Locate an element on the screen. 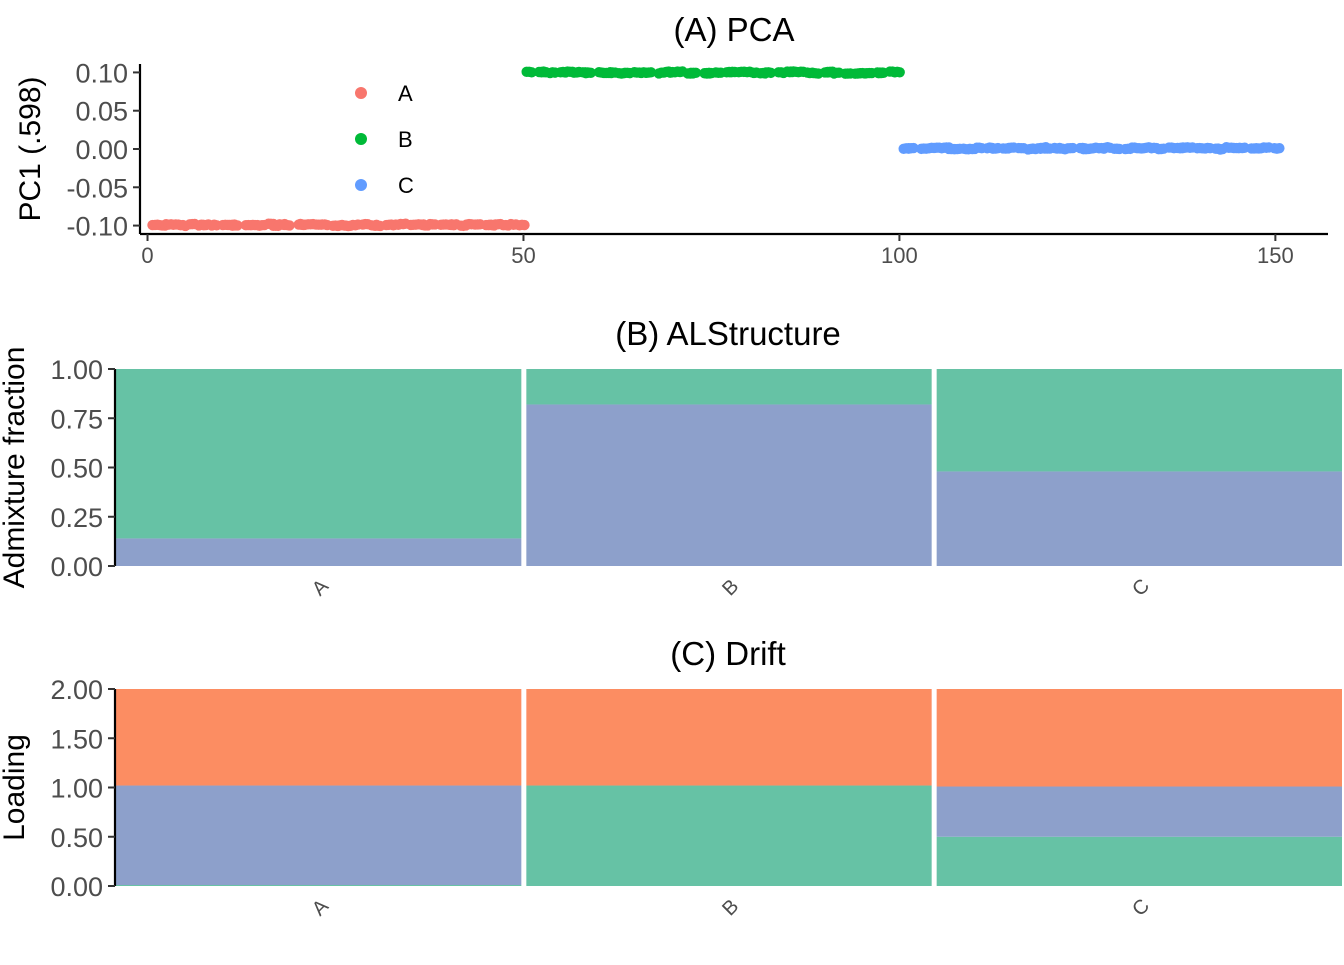 The height and width of the screenshot is (965, 1344). alstructure-y-tick-label: 0.75 is located at coordinates (76, 419).